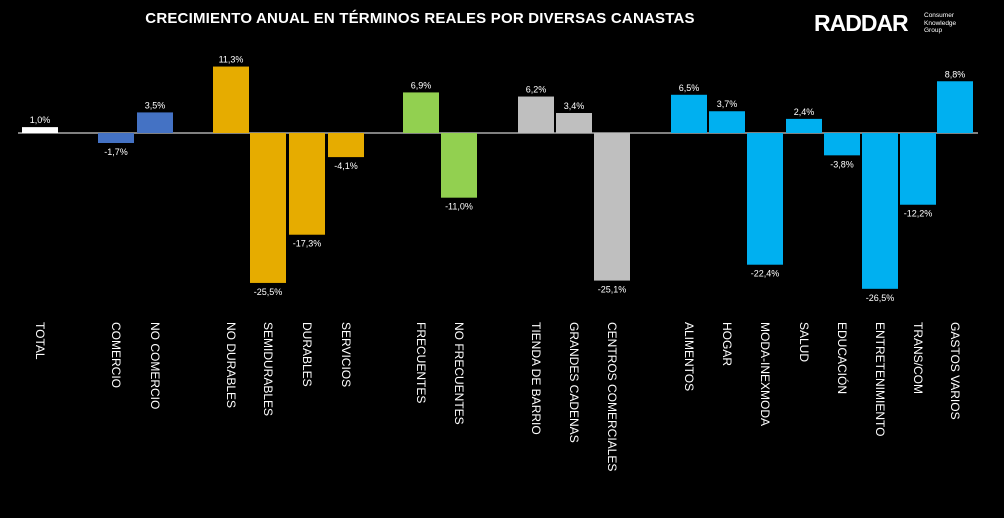 The width and height of the screenshot is (1004, 518). Describe the element at coordinates (536, 378) in the screenshot. I see `category-label: TIENDA DE BARRIO` at that location.